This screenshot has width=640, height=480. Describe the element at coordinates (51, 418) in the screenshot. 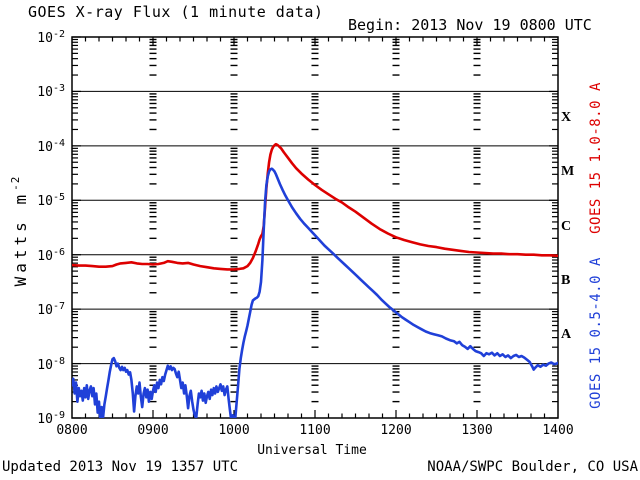

I see `y-tick-label: 10⁻⁹` at that location.